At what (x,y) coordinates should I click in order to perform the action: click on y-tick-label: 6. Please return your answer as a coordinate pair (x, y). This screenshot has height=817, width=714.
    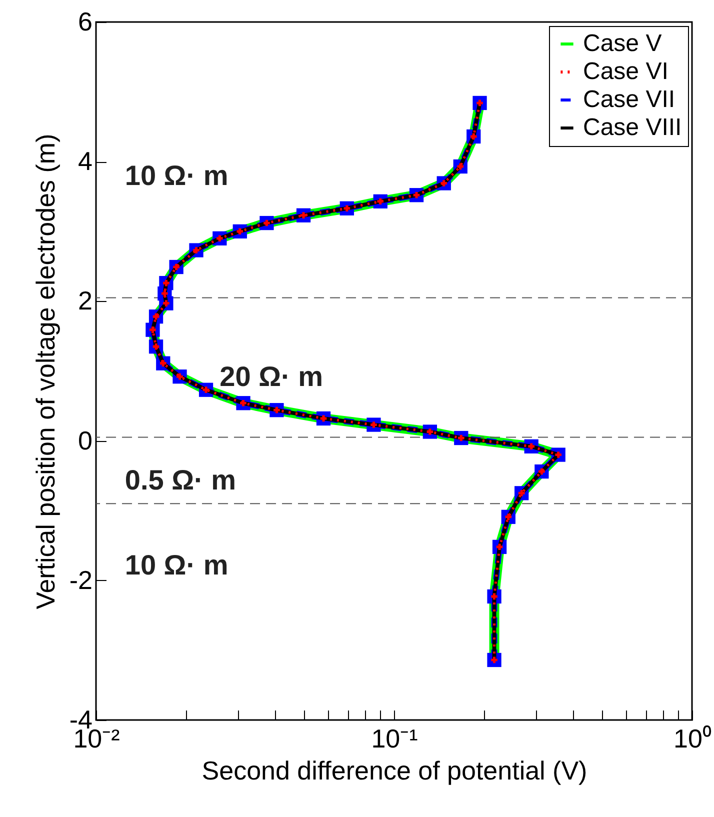
    Looking at the image, I should click on (85, 21).